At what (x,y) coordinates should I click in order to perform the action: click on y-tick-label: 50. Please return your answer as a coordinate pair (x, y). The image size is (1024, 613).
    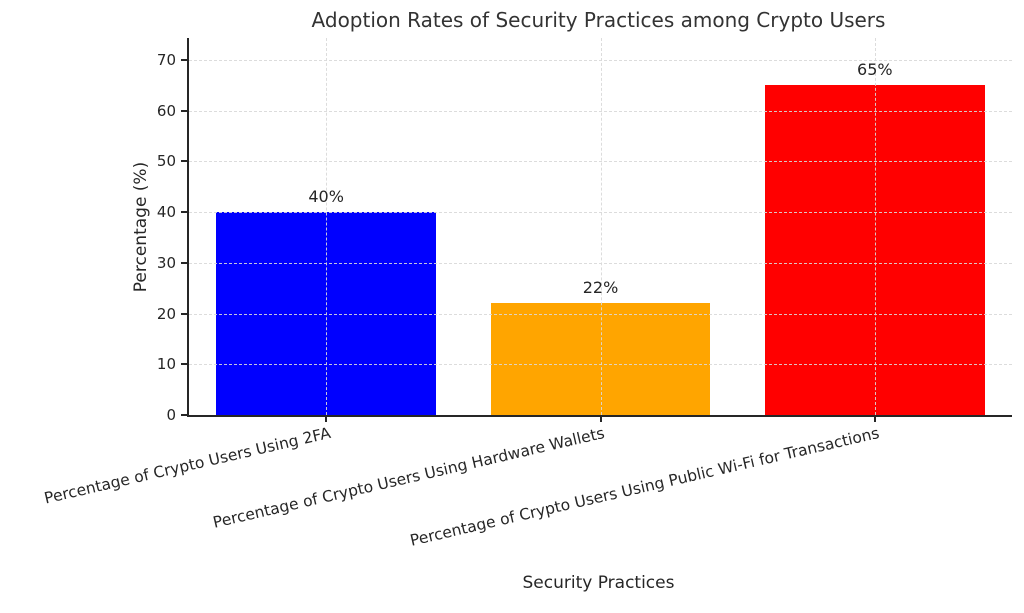
    Looking at the image, I should click on (166, 161).